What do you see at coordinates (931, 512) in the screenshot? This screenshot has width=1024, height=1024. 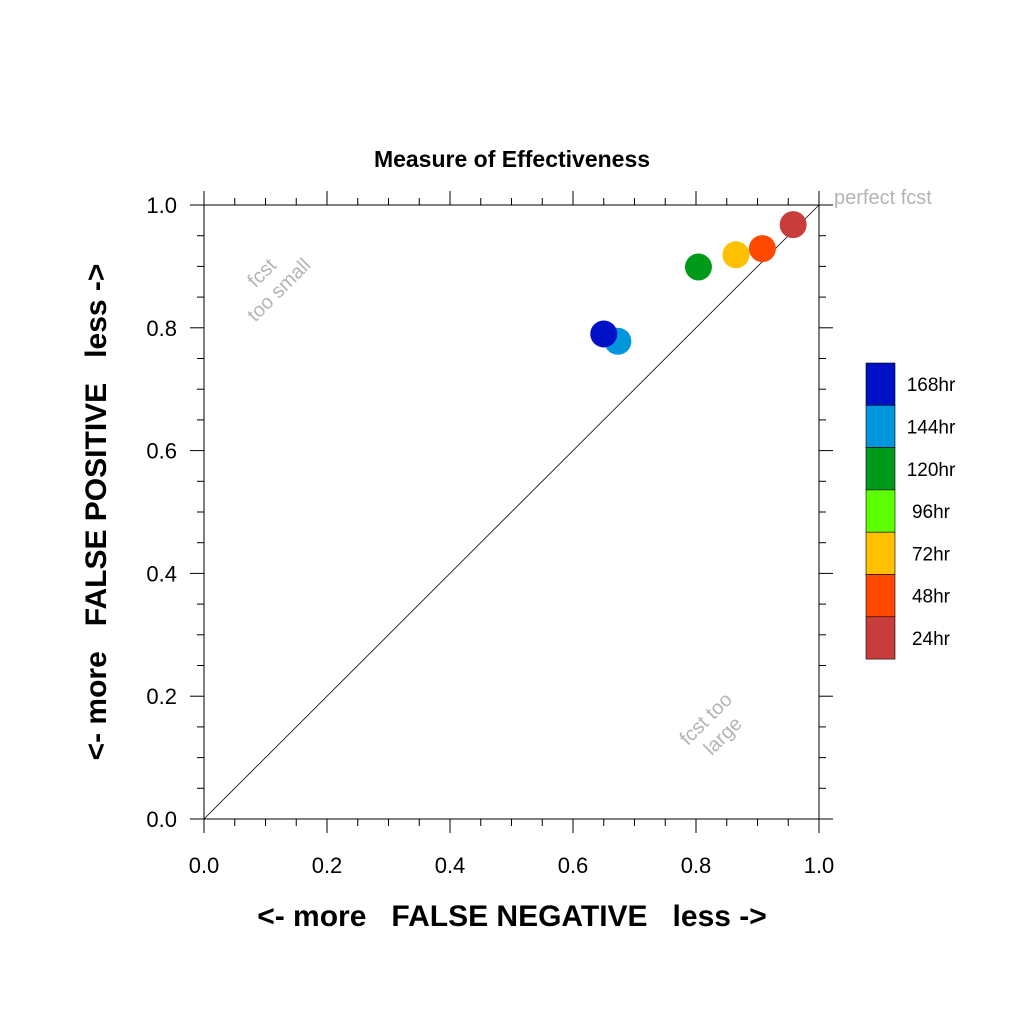 I see `legend-label-96hr: 96hr` at bounding box center [931, 512].